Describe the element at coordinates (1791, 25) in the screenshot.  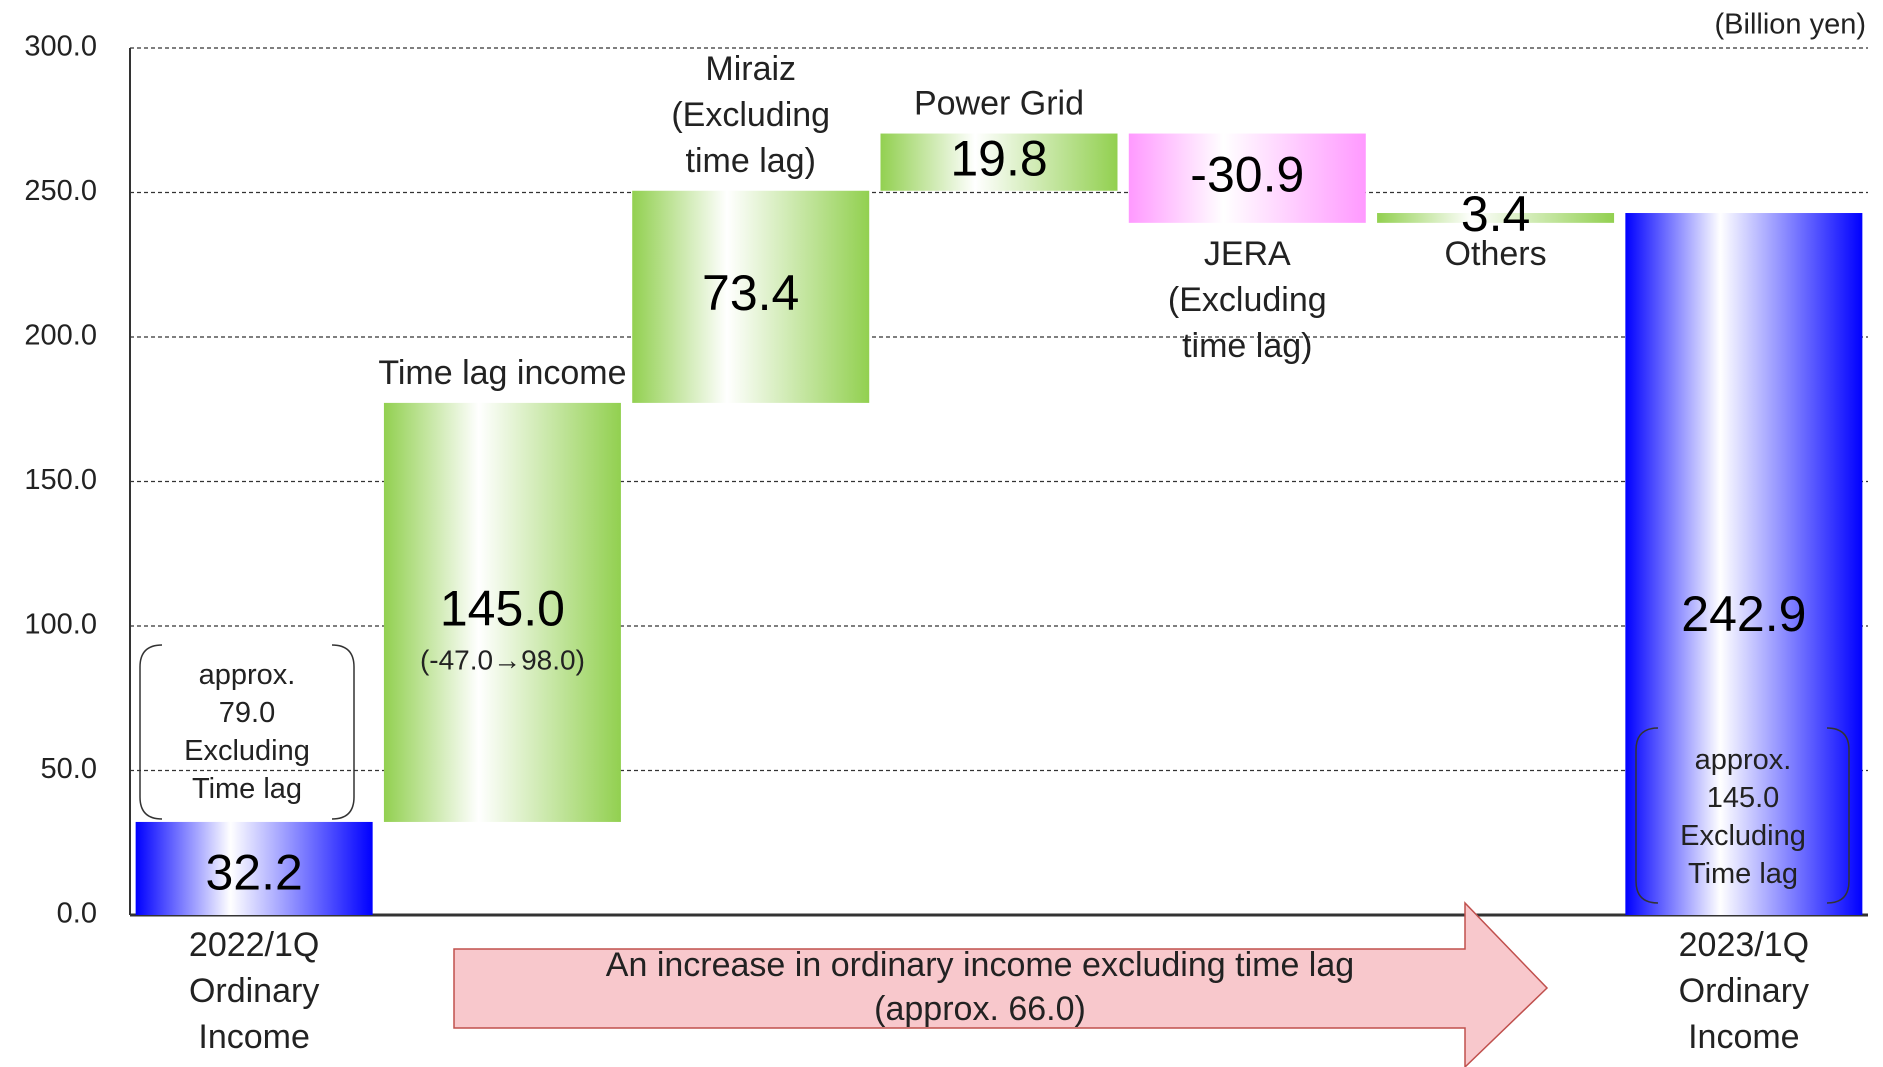
I see `unit-label: (Billion yen)` at that location.